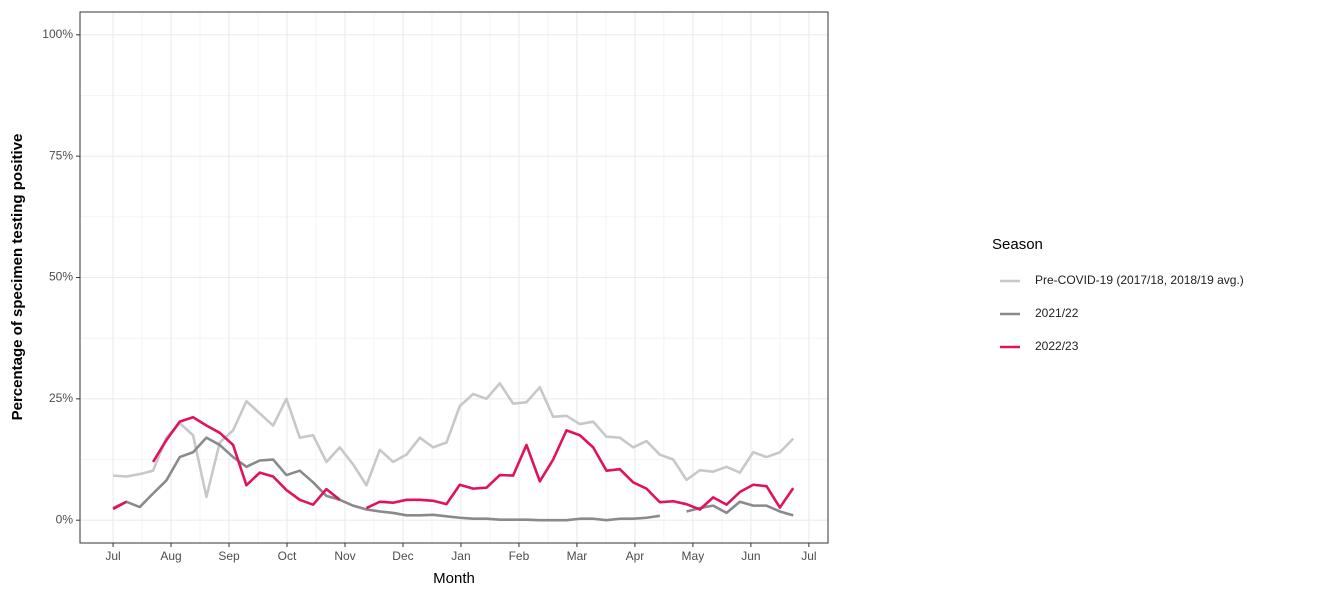 The image size is (1342, 590). Describe the element at coordinates (344, 556) in the screenshot. I see `x-tick-label: Nov` at that location.